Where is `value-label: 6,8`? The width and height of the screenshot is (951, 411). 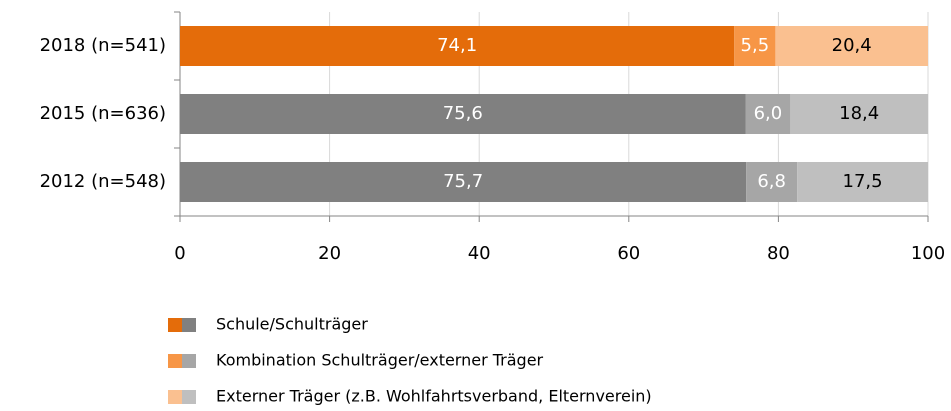
value-label: 6,8 is located at coordinates (771, 181).